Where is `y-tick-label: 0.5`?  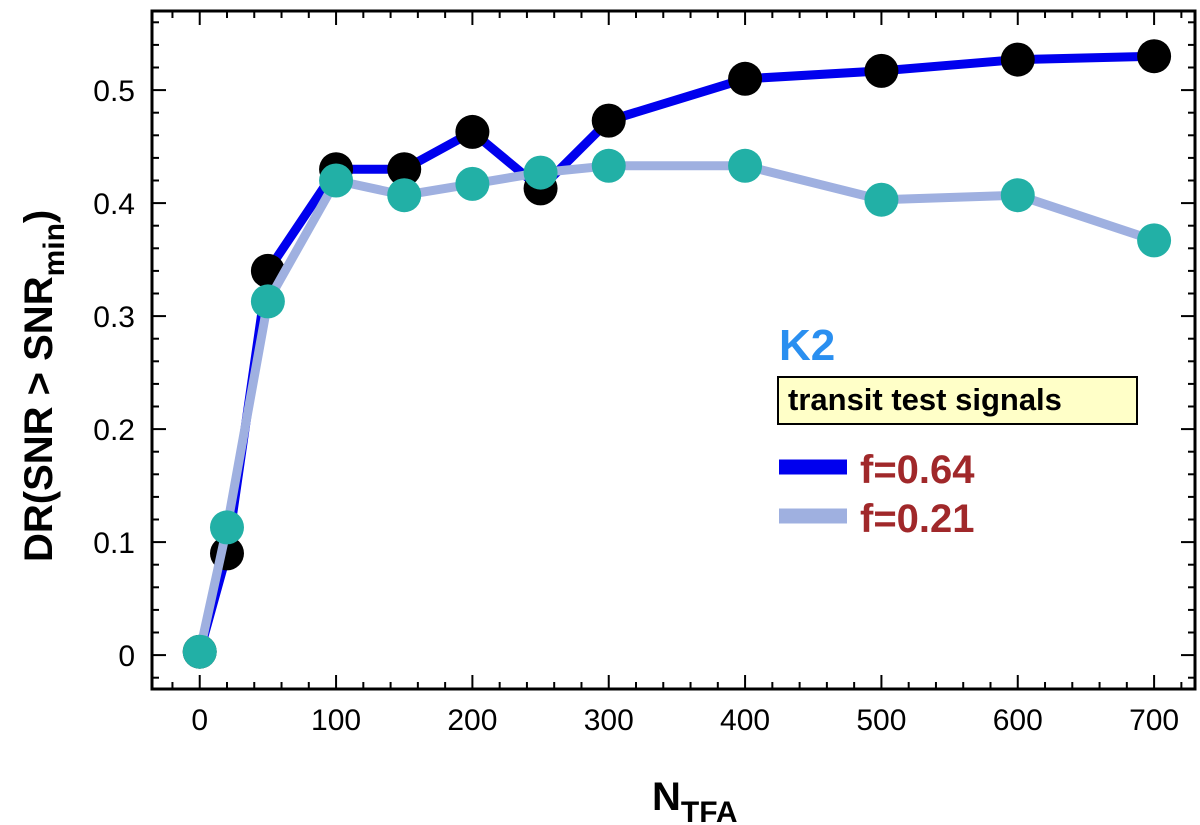 y-tick-label: 0.5 is located at coordinates (114, 91).